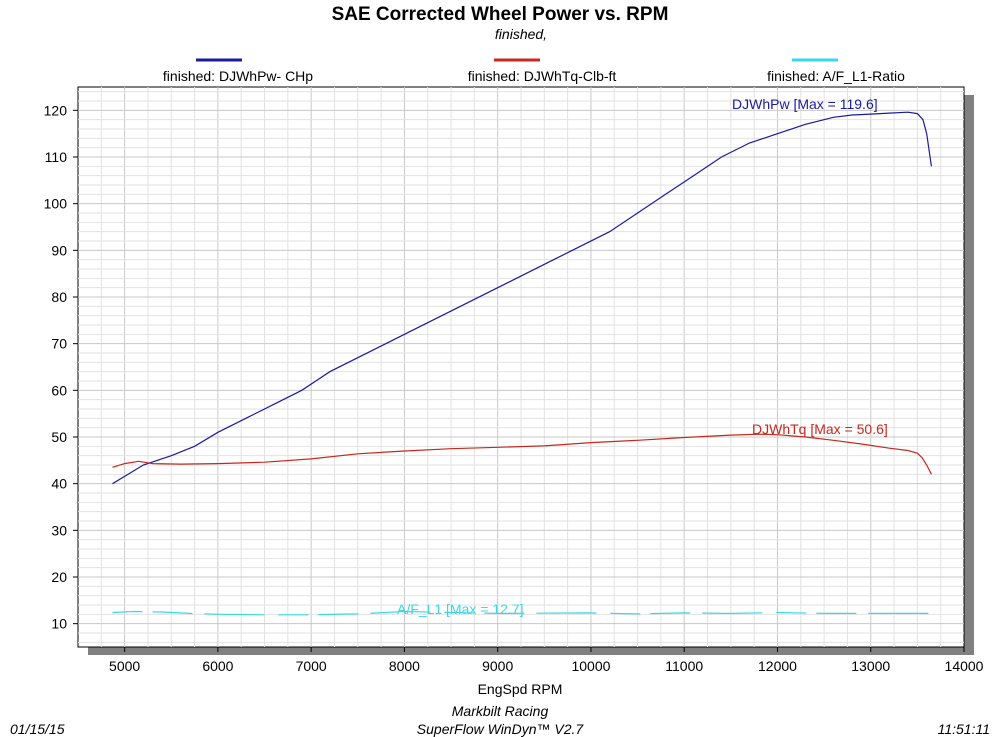 Image resolution: width=1000 pixels, height=737 pixels. What do you see at coordinates (777, 666) in the screenshot?
I see `x-tick-label: 12000` at bounding box center [777, 666].